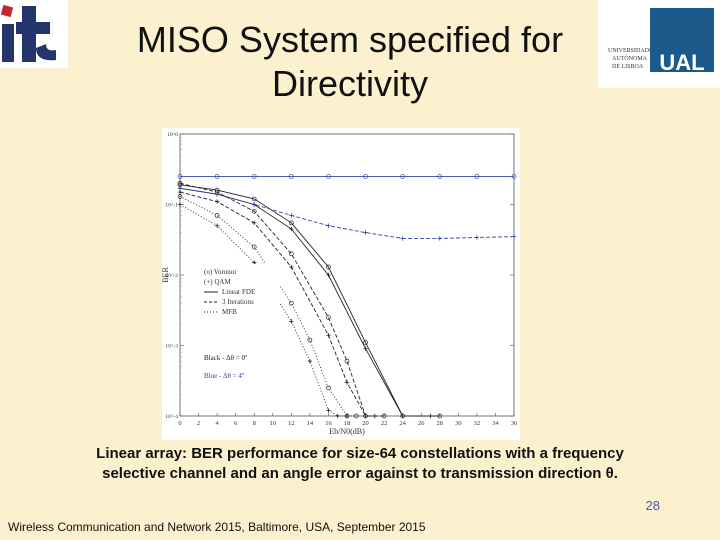  What do you see at coordinates (402, 423) in the screenshot?
I see `x-tick-label: 24` at bounding box center [402, 423].